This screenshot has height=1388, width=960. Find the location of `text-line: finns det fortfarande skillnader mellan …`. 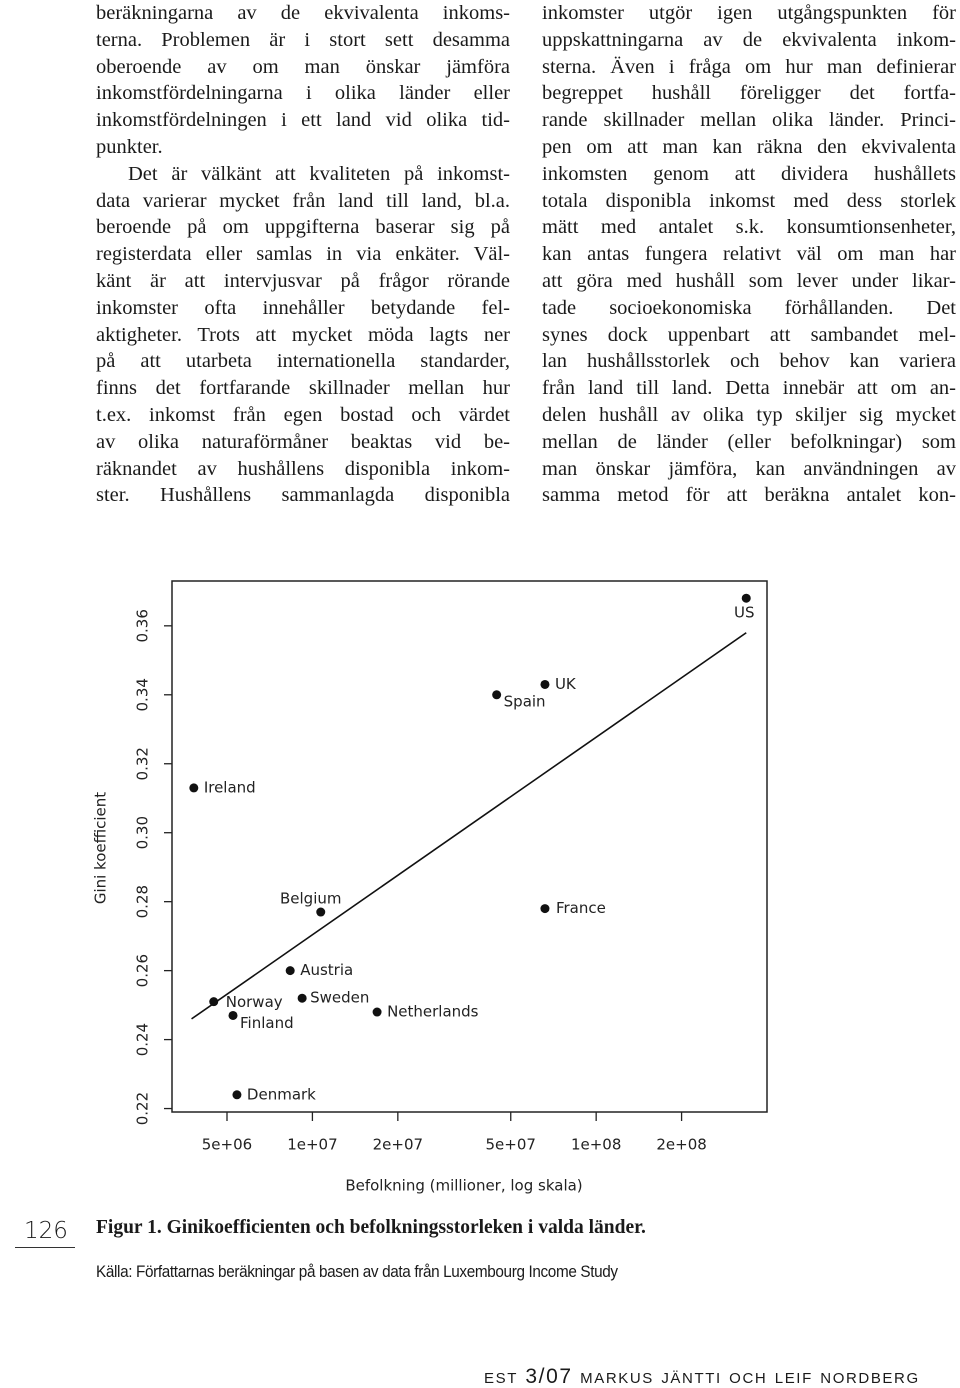

text-line: finns det fortfarande skillnader mellan … is located at coordinates (303, 388).